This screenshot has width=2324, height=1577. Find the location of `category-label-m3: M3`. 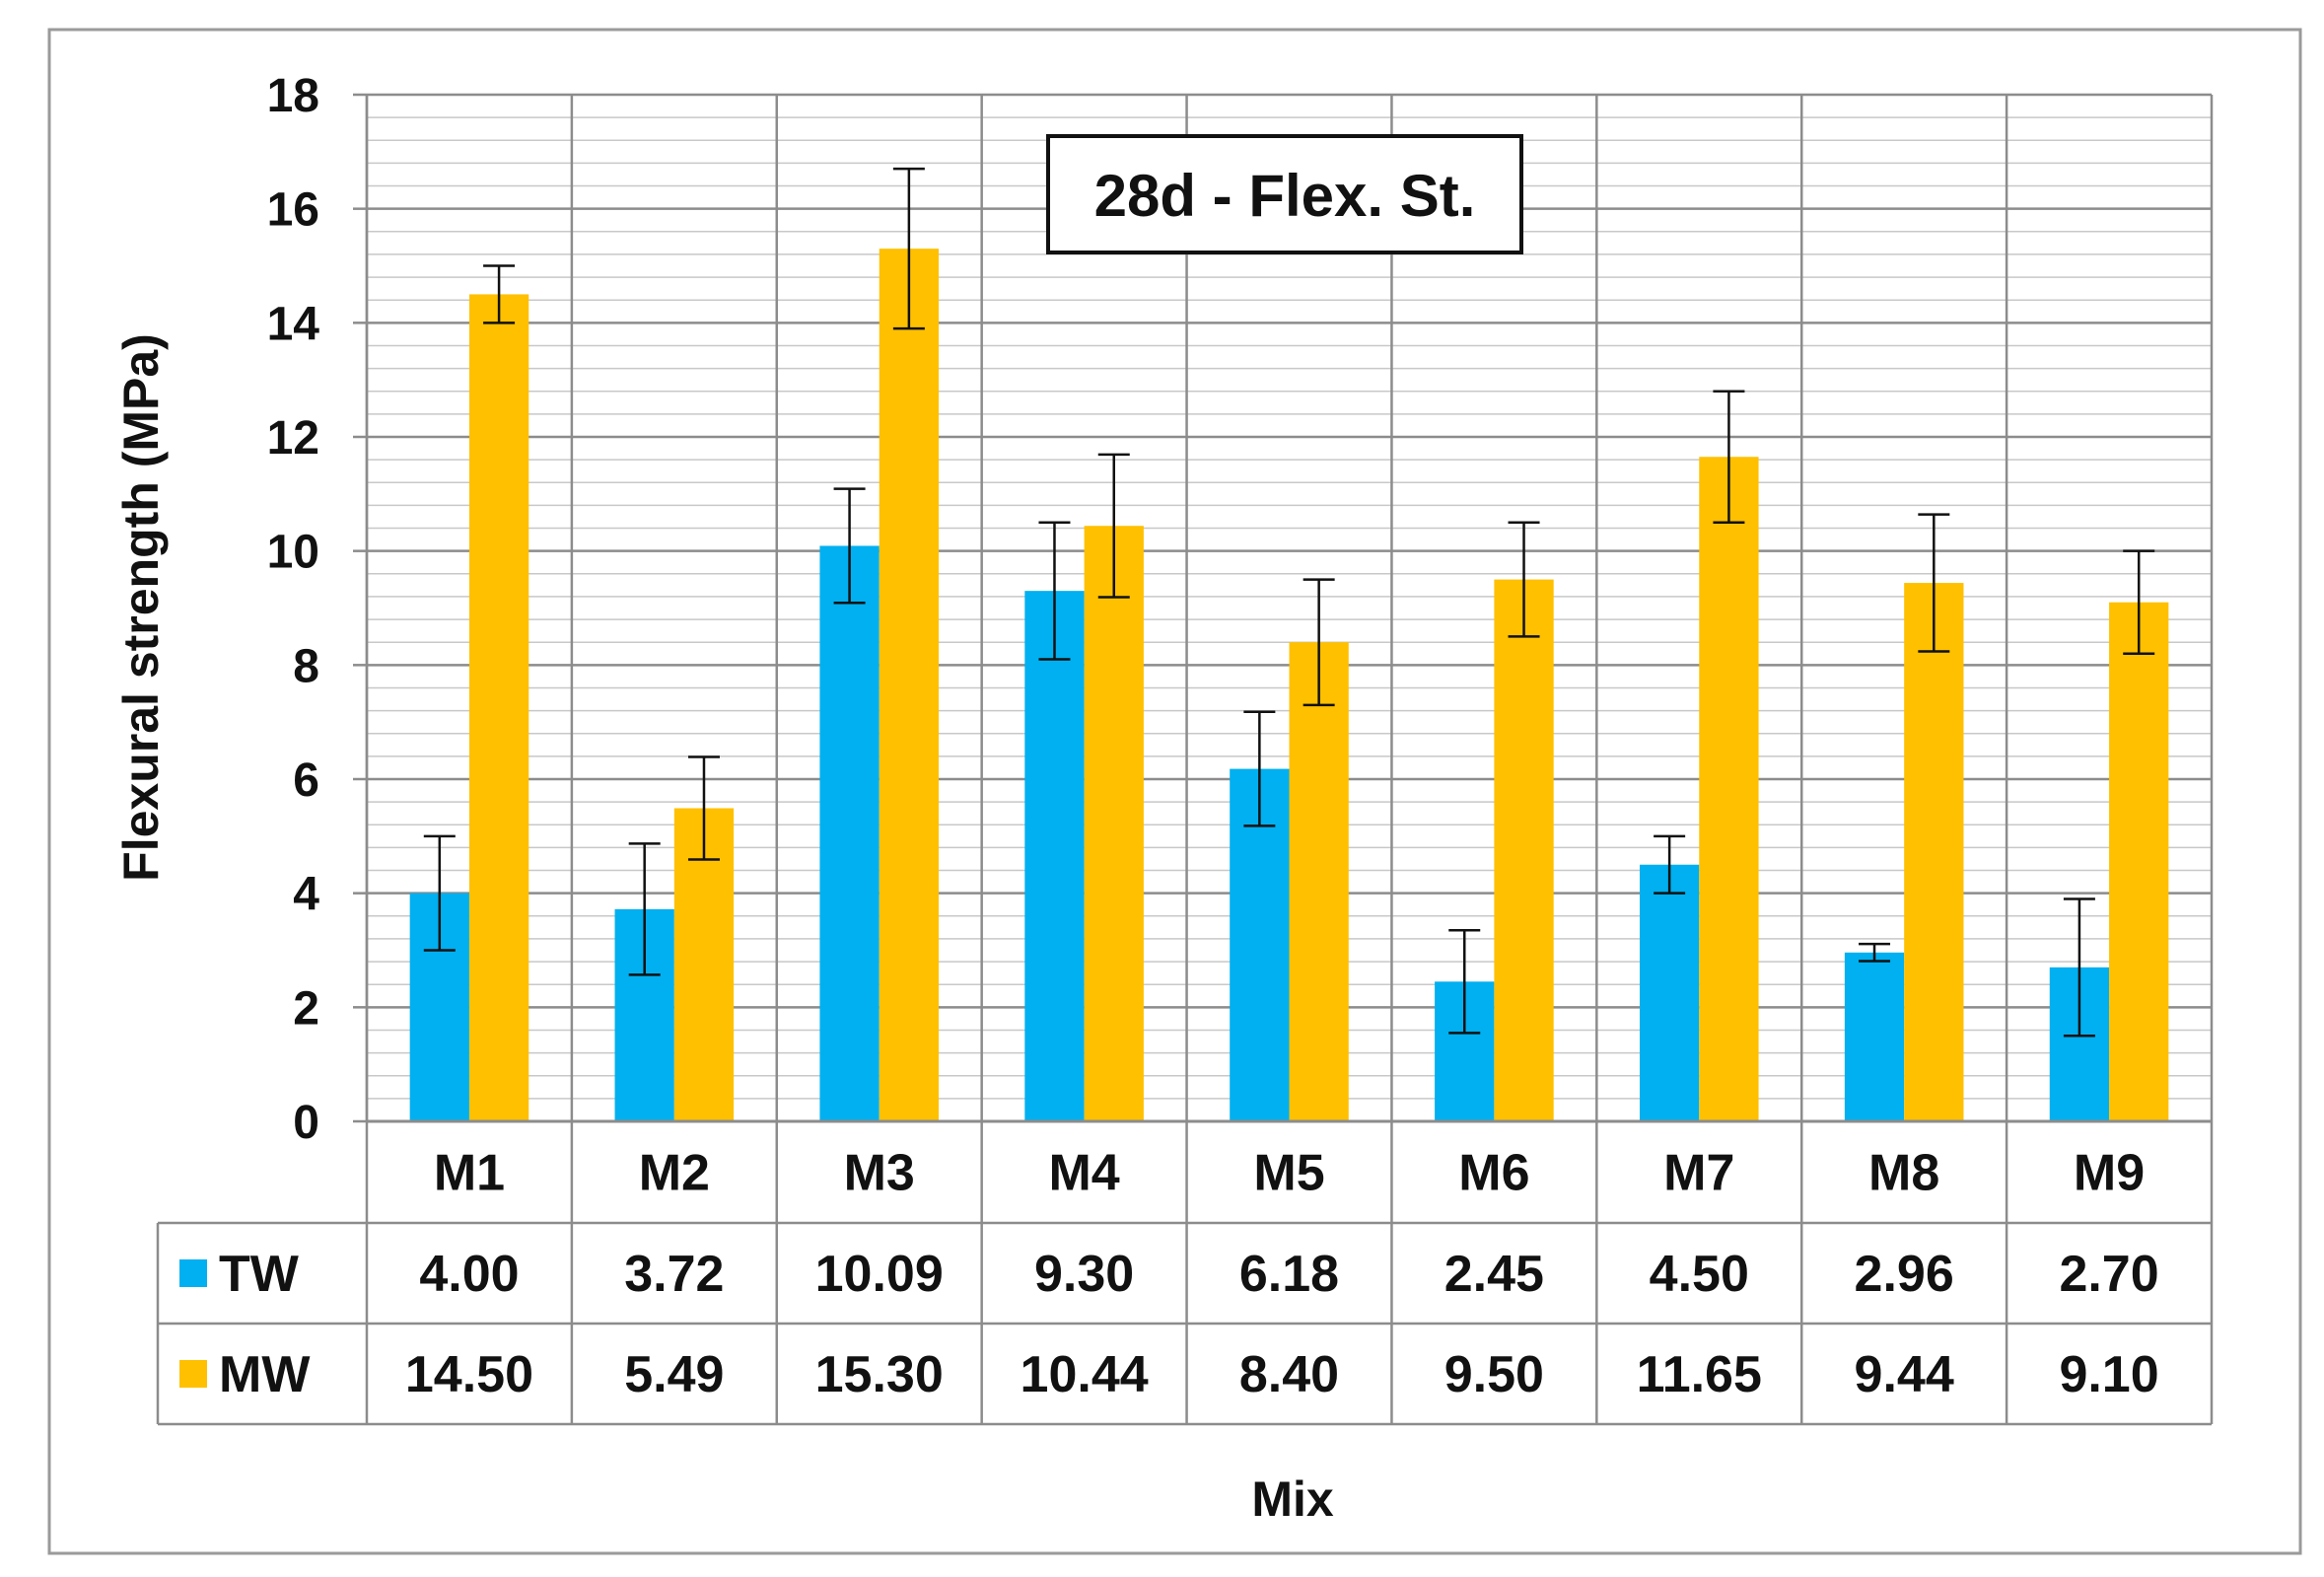

category-label-m3: M3 is located at coordinates (879, 1173).